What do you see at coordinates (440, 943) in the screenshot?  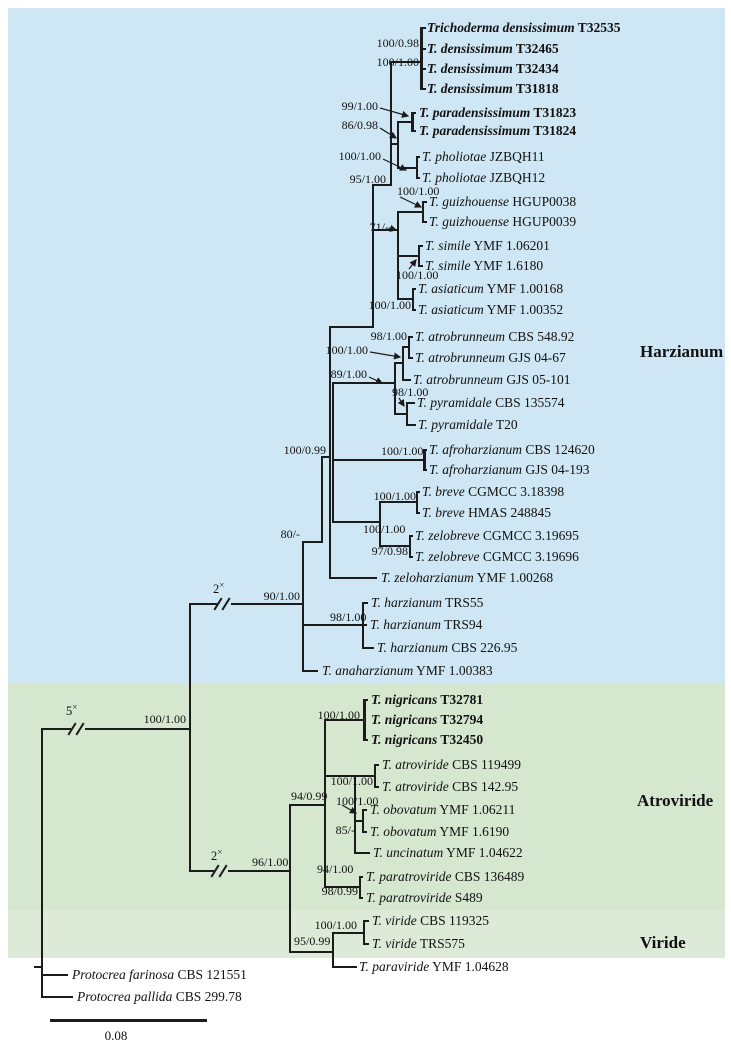 I see `strain-code: TRS575` at bounding box center [440, 943].